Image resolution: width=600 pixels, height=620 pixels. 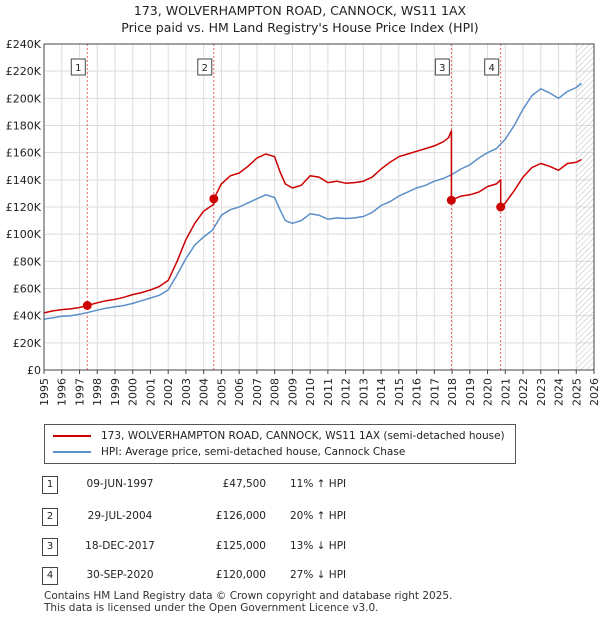 I want to click on y-tick-label: £240K, so click(x=24, y=44).